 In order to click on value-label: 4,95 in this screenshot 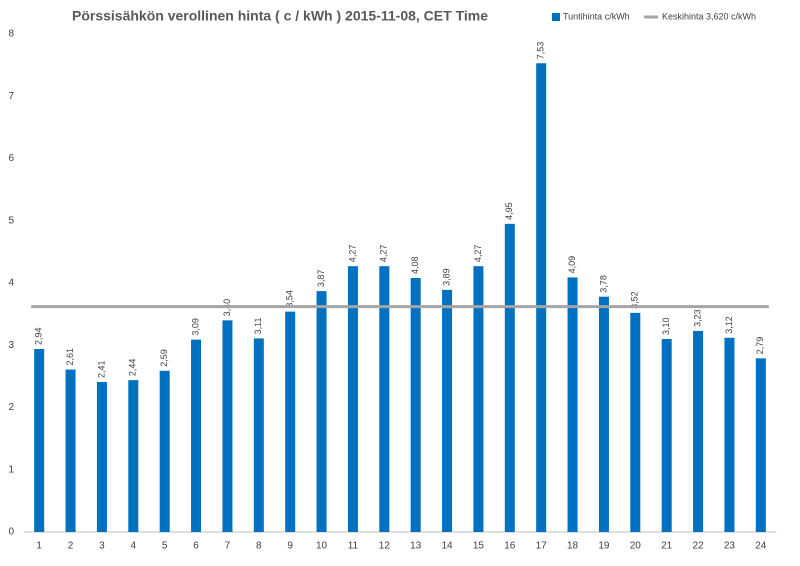, I will do `click(509, 211)`.